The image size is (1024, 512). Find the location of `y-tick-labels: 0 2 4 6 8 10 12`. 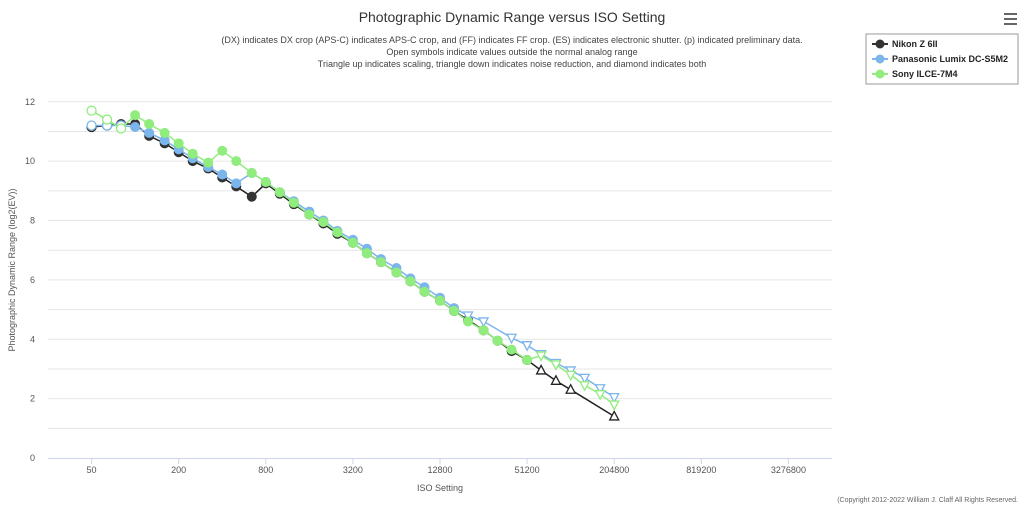

y-tick-labels: 0 2 4 6 8 10 12 is located at coordinates (30, 280).